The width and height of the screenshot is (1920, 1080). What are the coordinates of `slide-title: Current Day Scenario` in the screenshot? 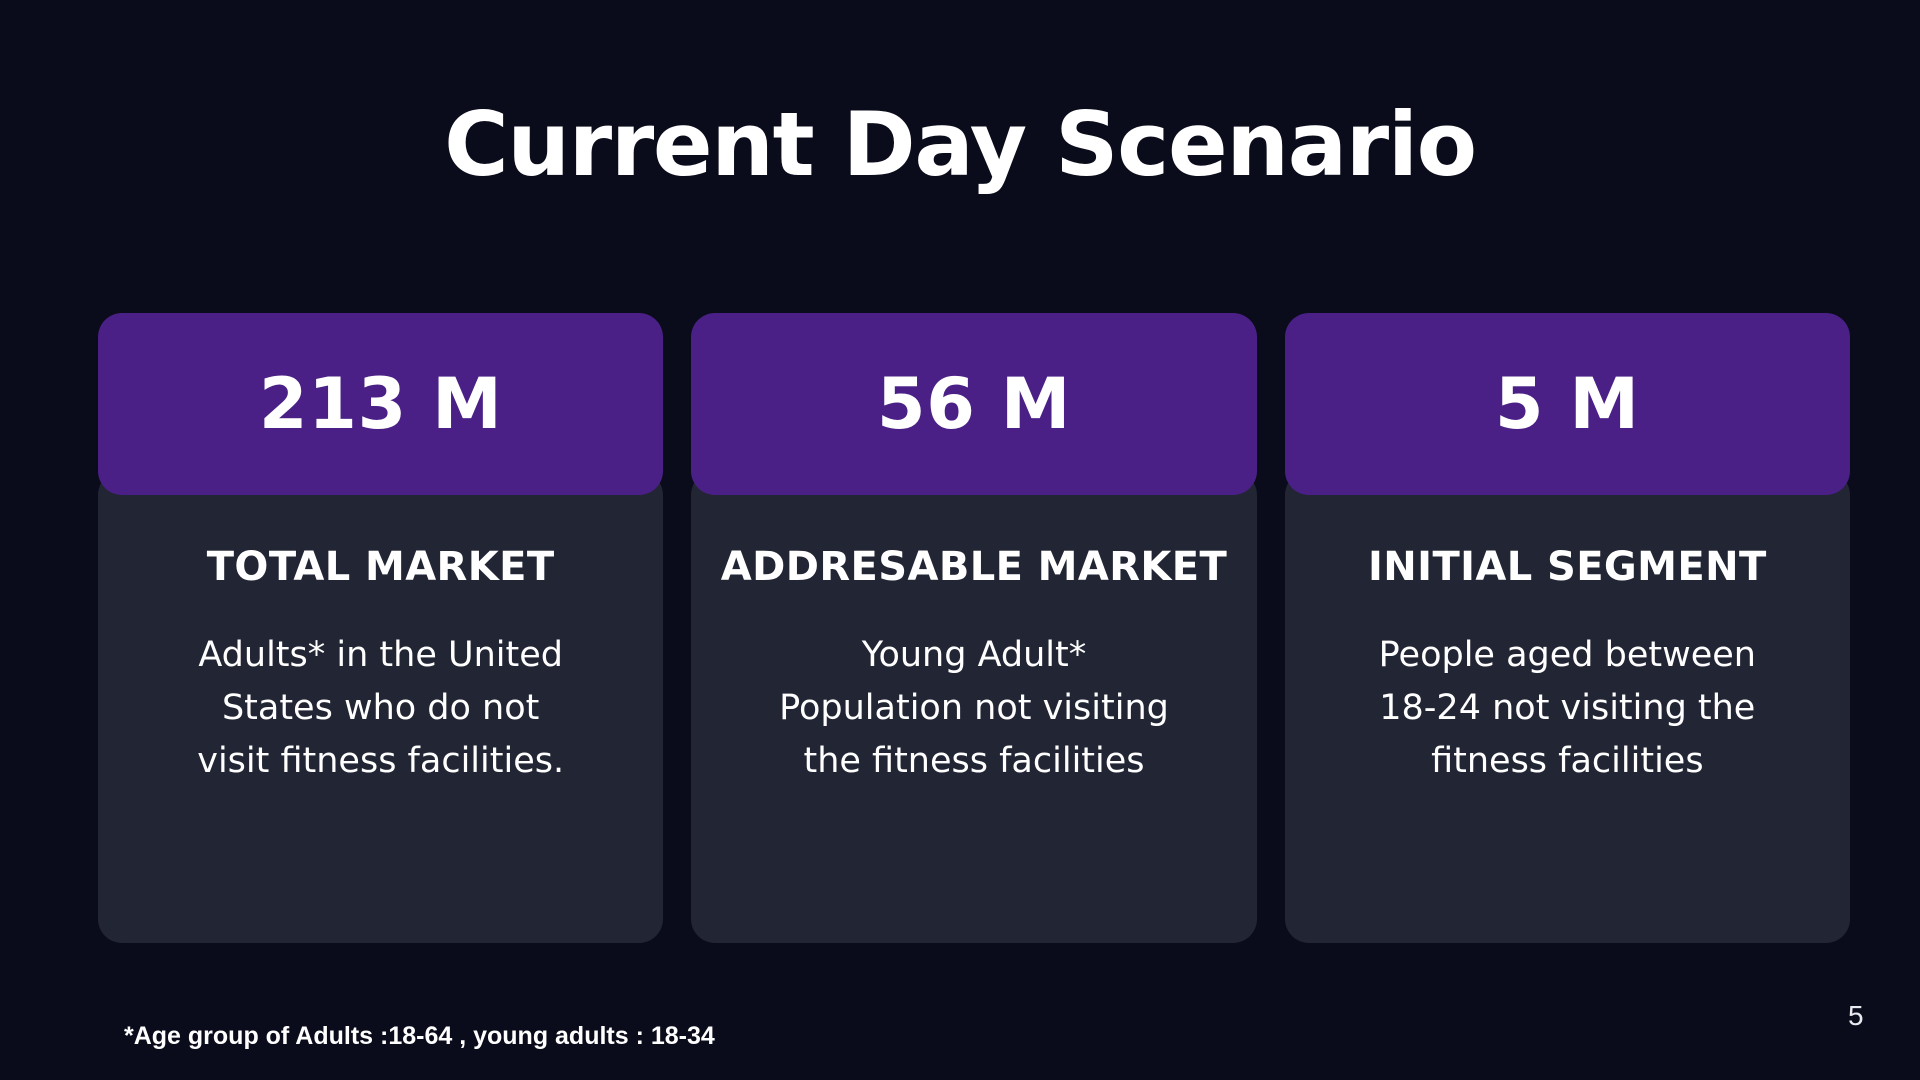 It's located at (960, 144).